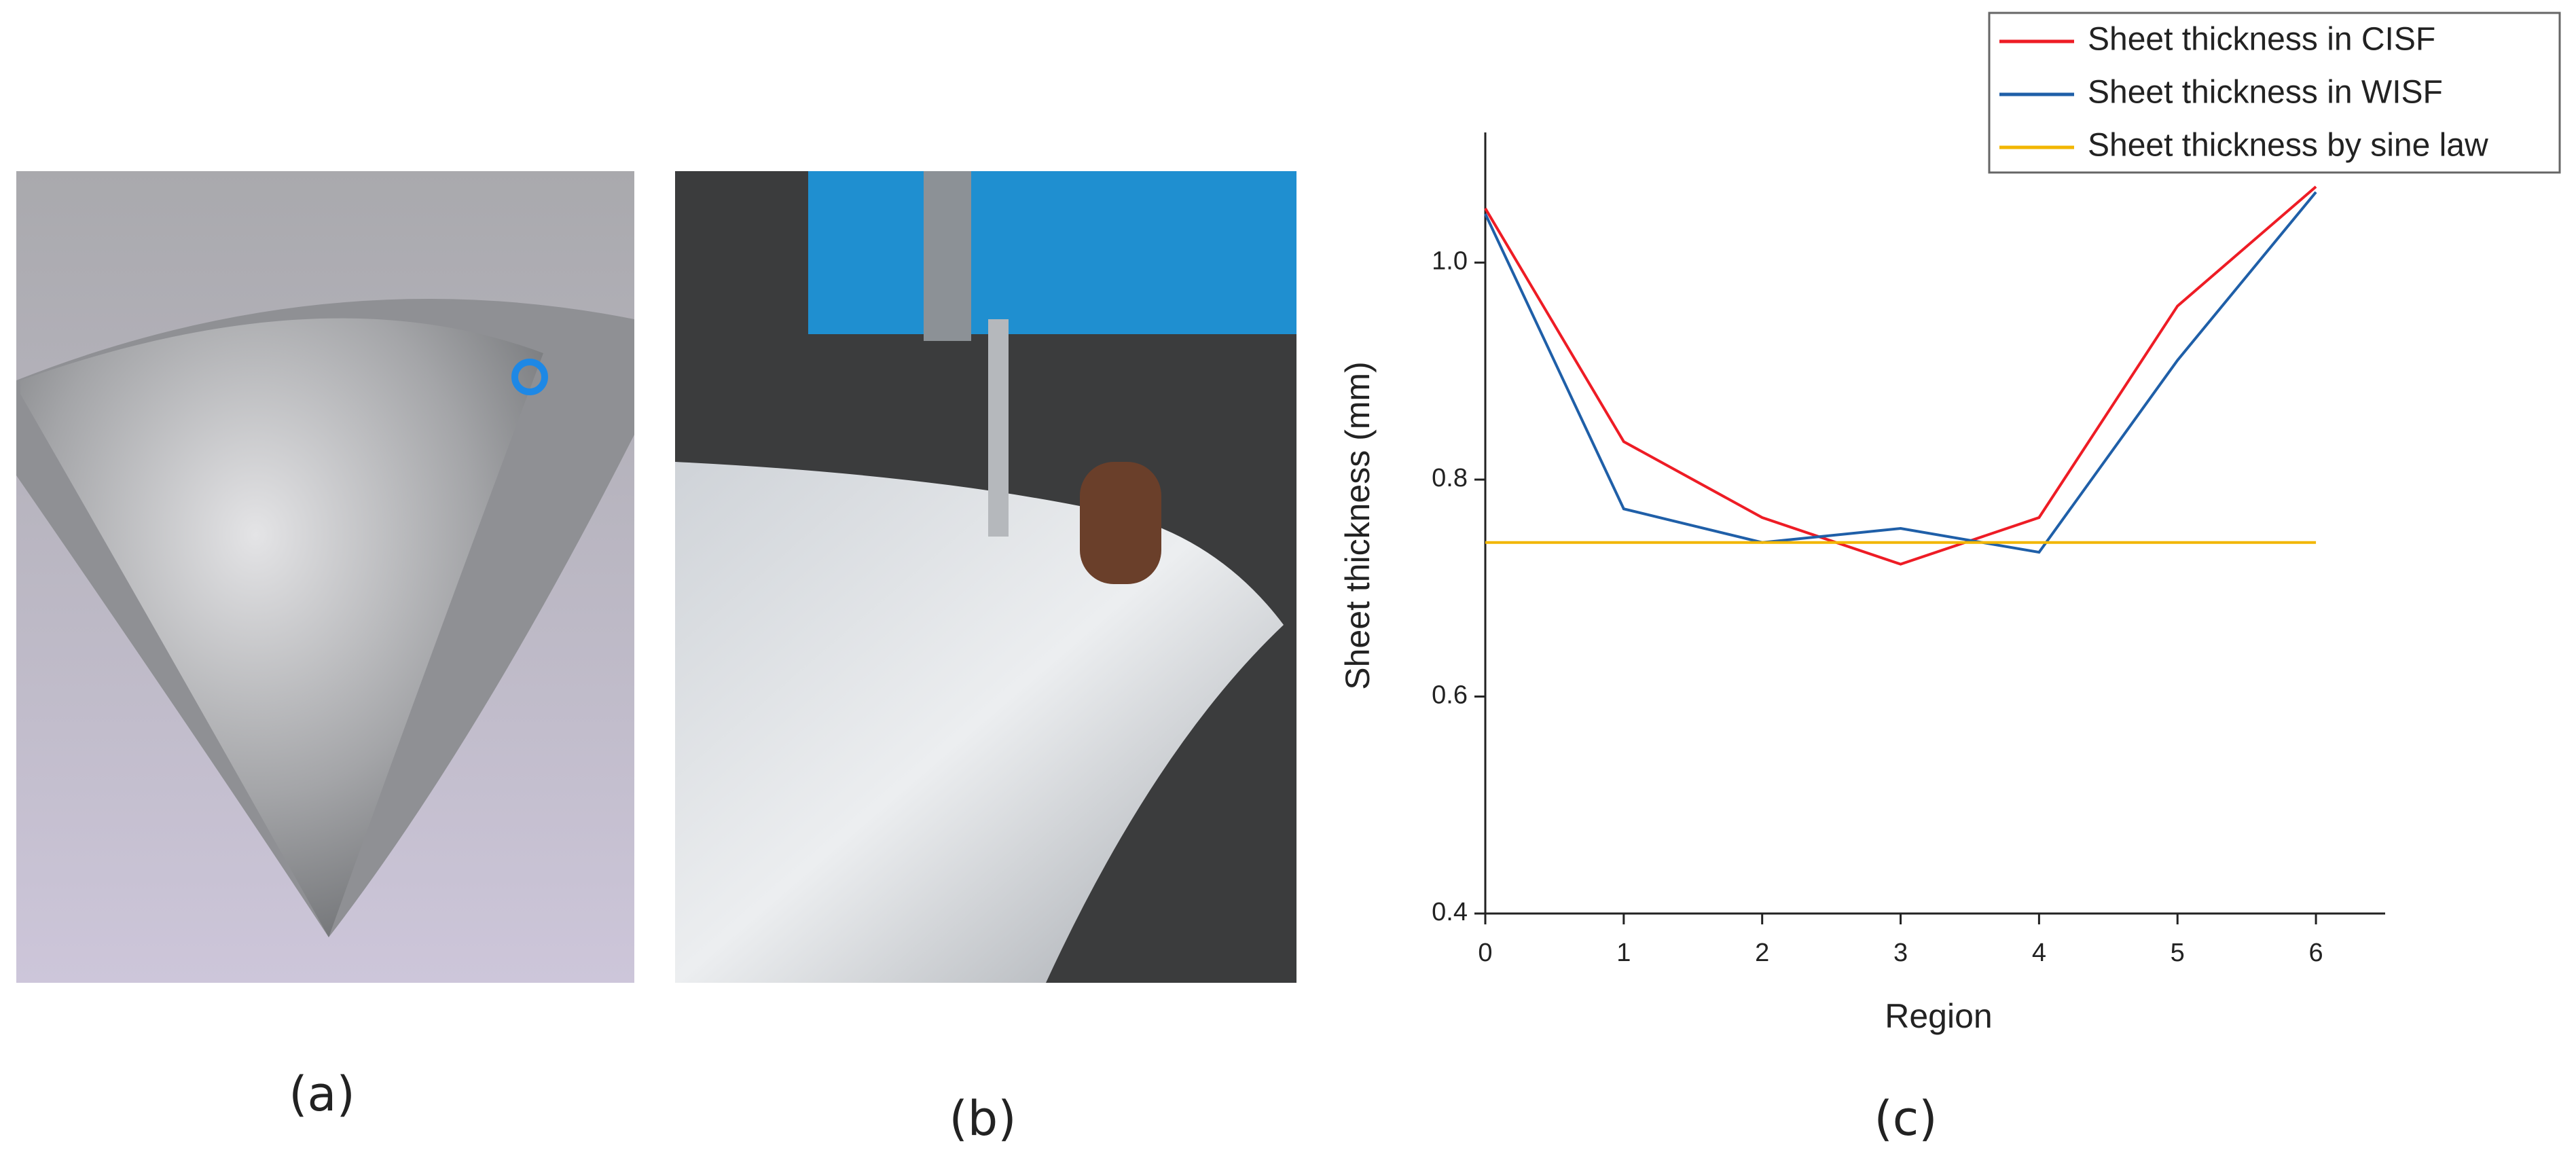 This screenshot has height=1175, width=2576. What do you see at coordinates (1450, 695) in the screenshot?
I see `y-tick-label: 0.6` at bounding box center [1450, 695].